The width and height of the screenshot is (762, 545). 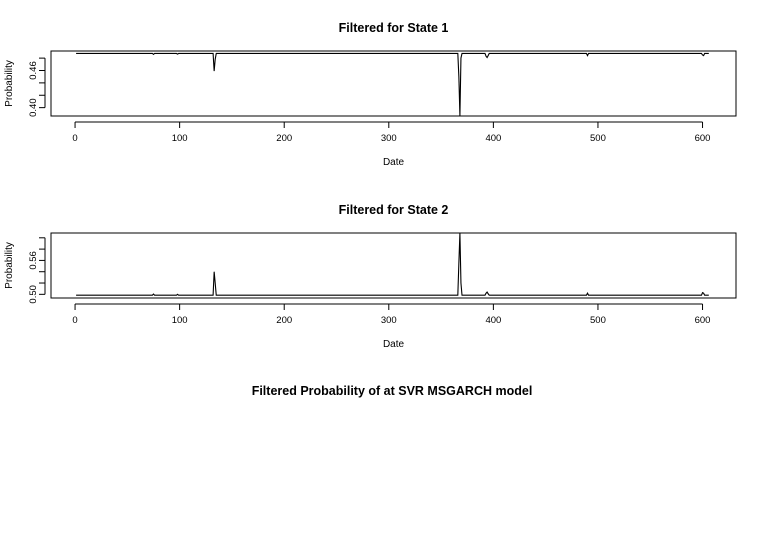 What do you see at coordinates (33, 260) in the screenshot?
I see `y-tick-label: 0.56` at bounding box center [33, 260].